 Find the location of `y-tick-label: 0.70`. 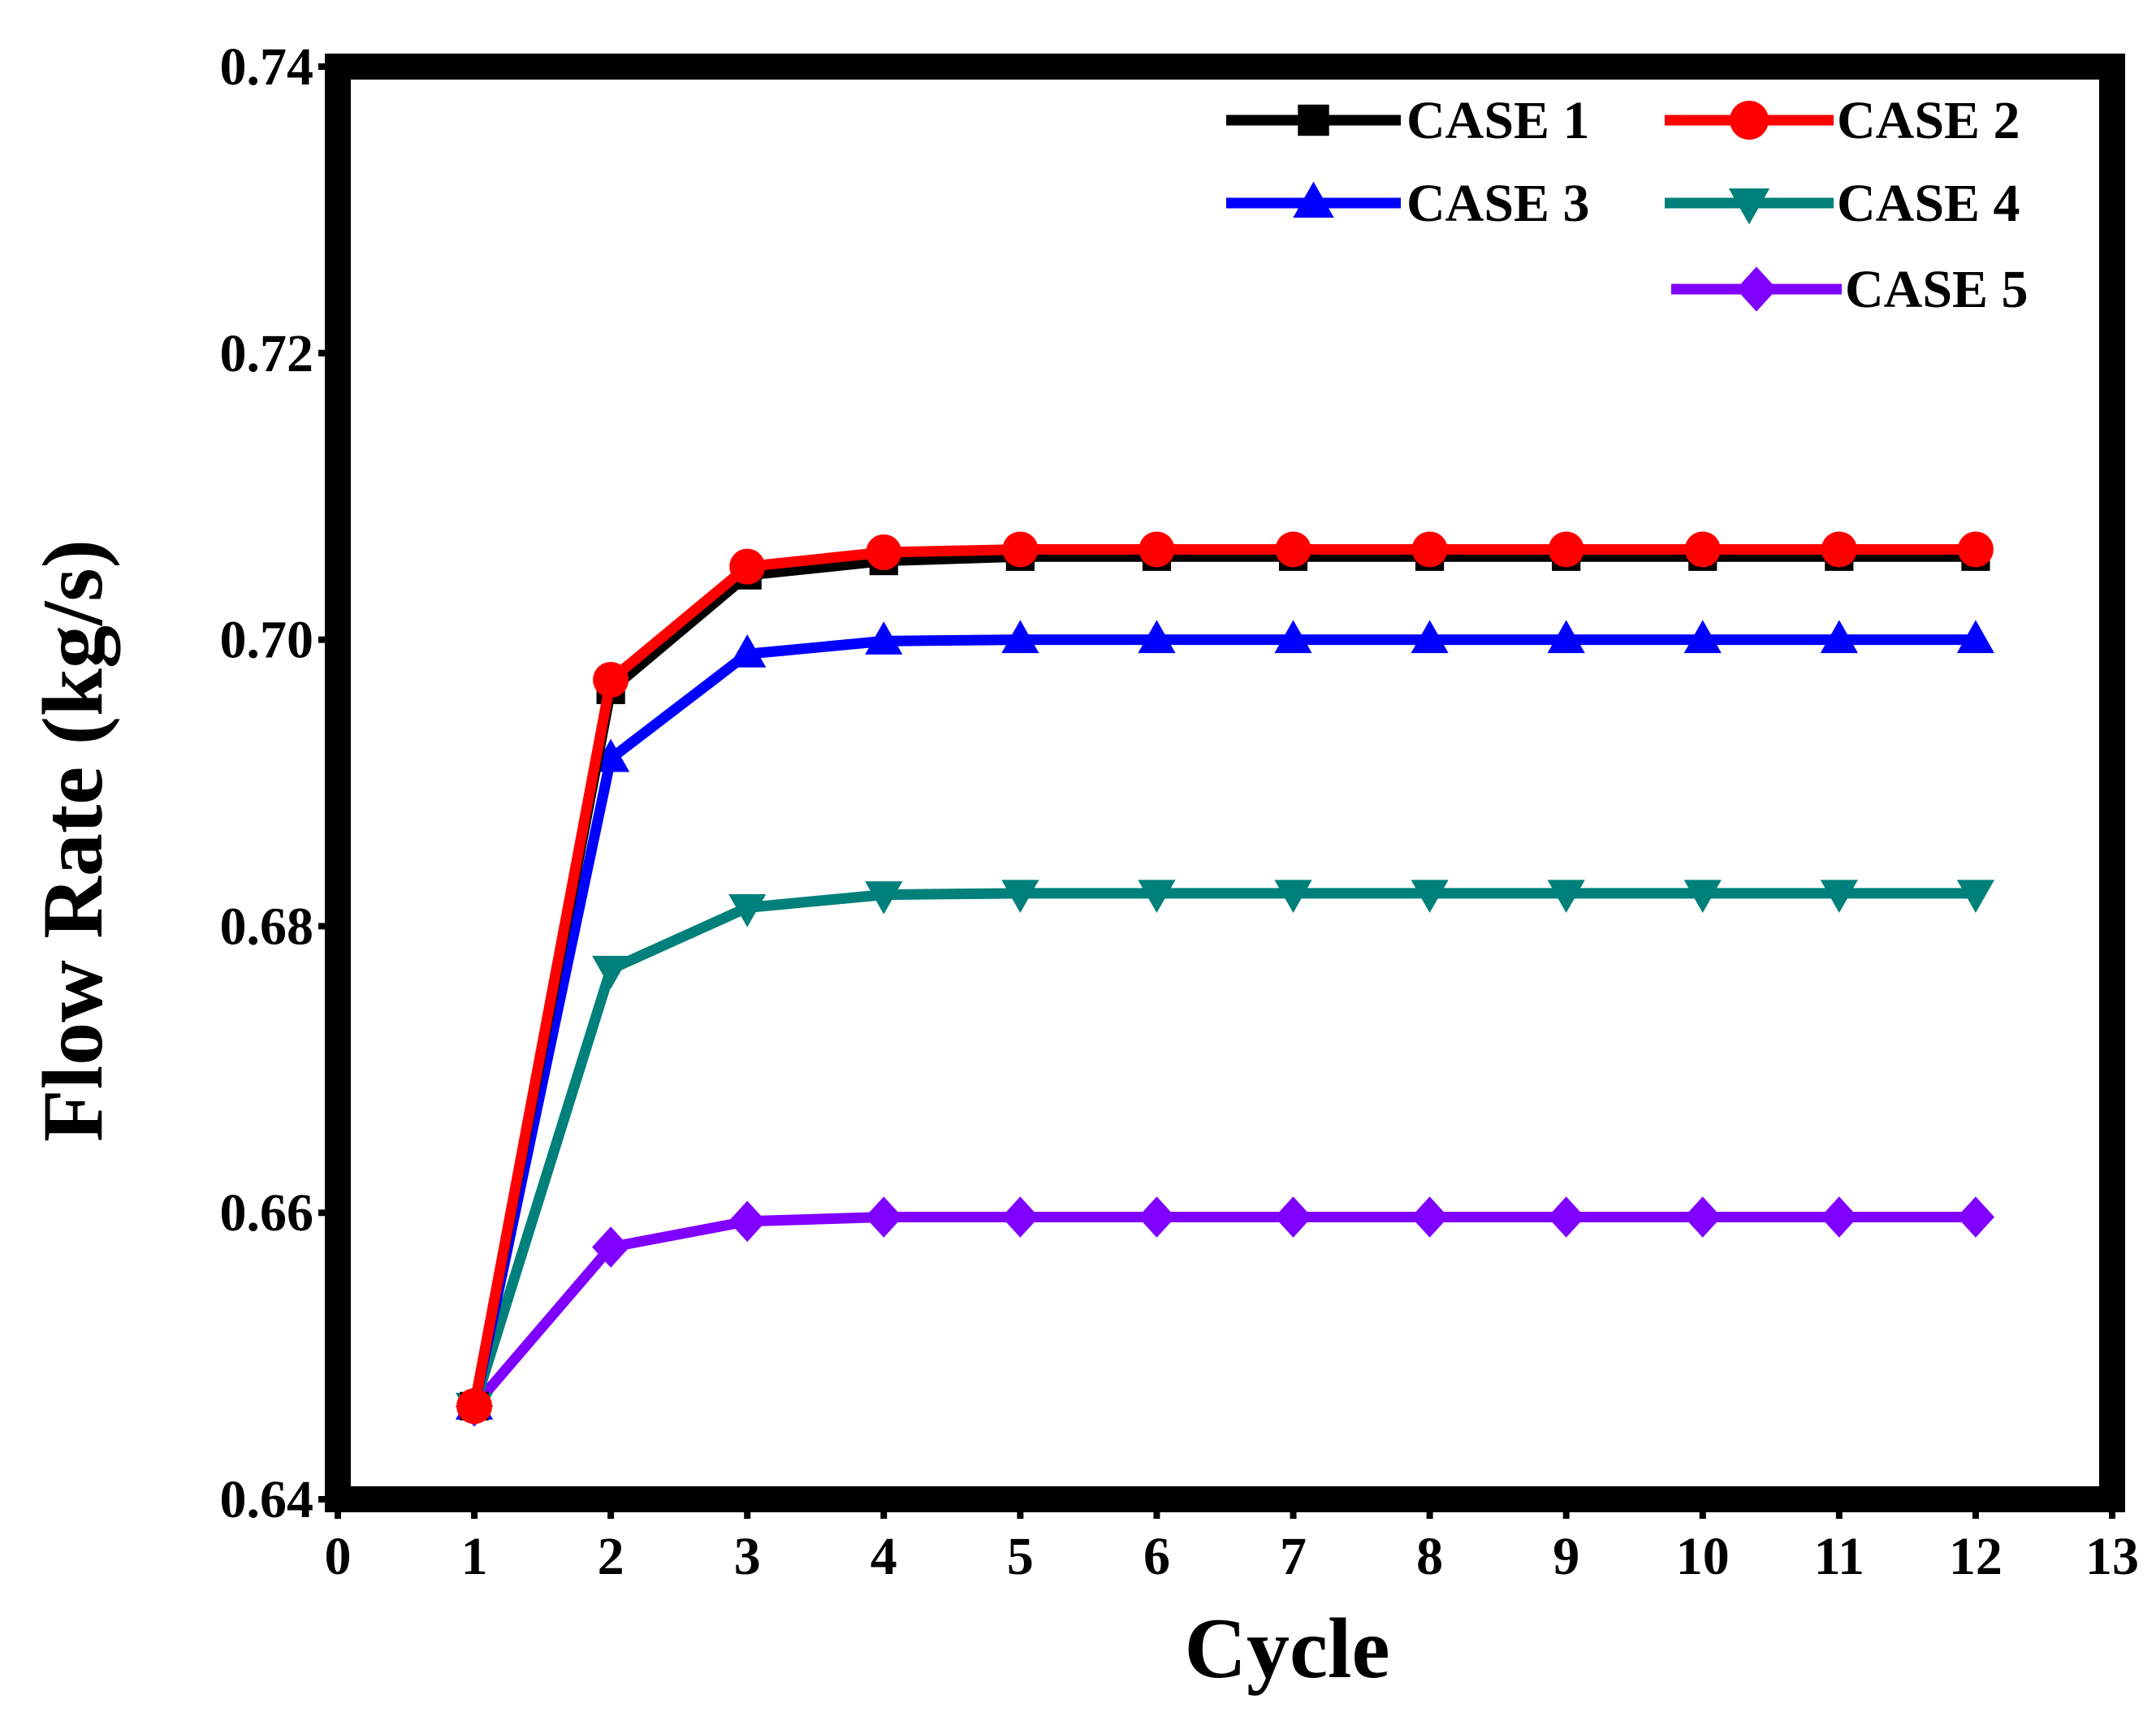

y-tick-label: 0.70 is located at coordinates (267, 641).